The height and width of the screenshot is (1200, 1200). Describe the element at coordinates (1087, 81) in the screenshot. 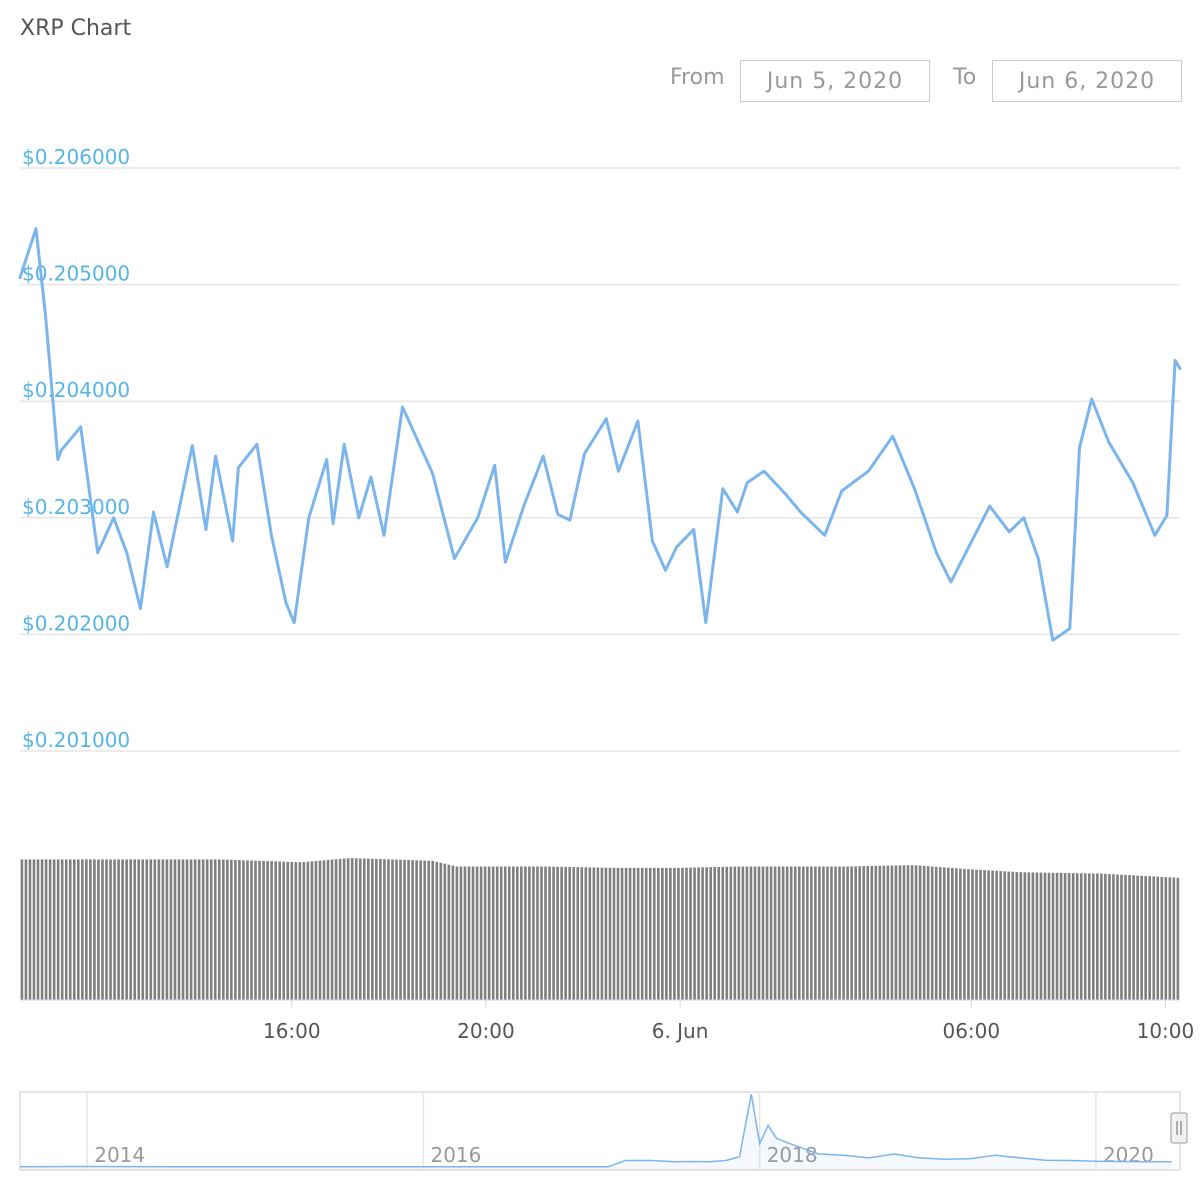

I see `to-date-input: Jun 6, 2020` at that location.